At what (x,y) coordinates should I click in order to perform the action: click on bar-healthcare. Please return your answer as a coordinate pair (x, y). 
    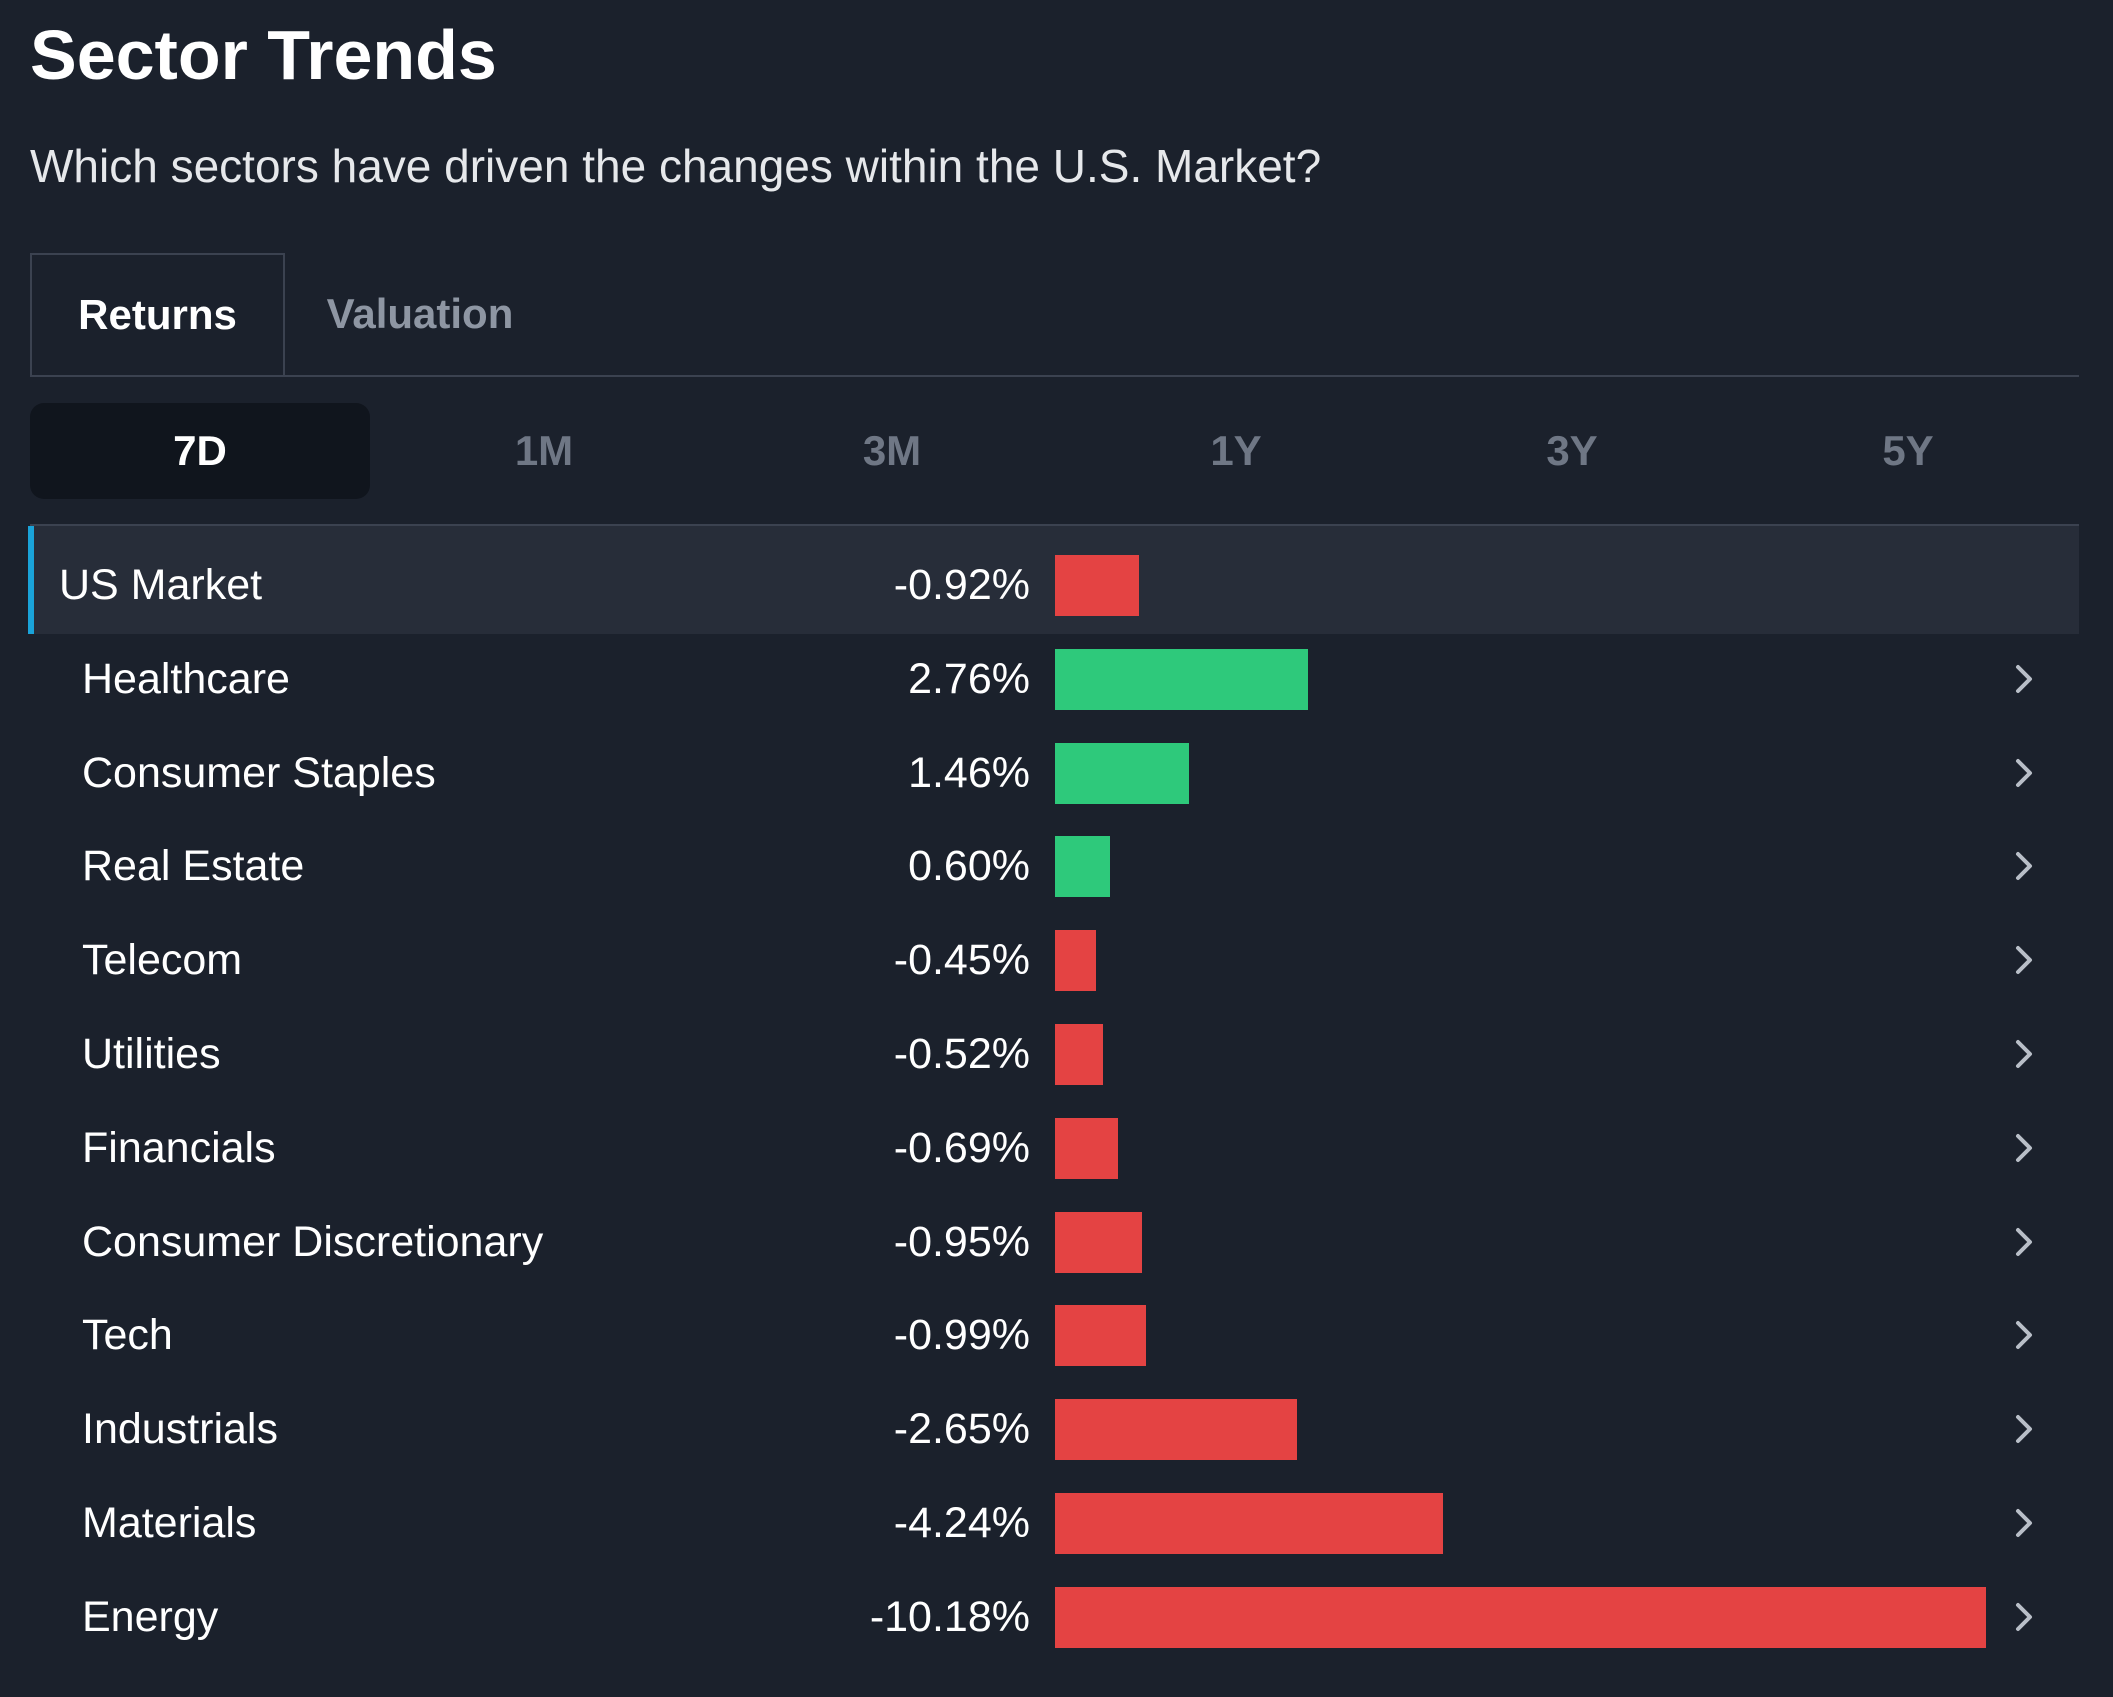
    Looking at the image, I should click on (1181, 679).